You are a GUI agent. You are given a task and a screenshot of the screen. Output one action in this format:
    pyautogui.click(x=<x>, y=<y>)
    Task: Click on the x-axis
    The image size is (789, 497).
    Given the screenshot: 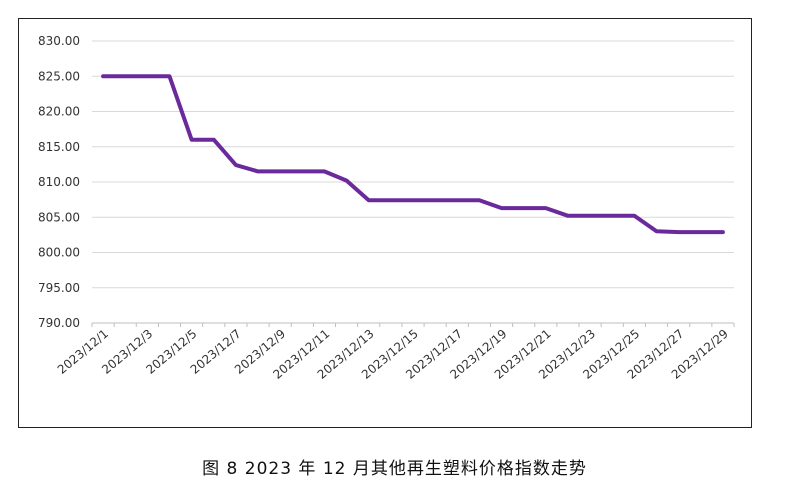 What is the action you would take?
    pyautogui.click(x=413, y=325)
    